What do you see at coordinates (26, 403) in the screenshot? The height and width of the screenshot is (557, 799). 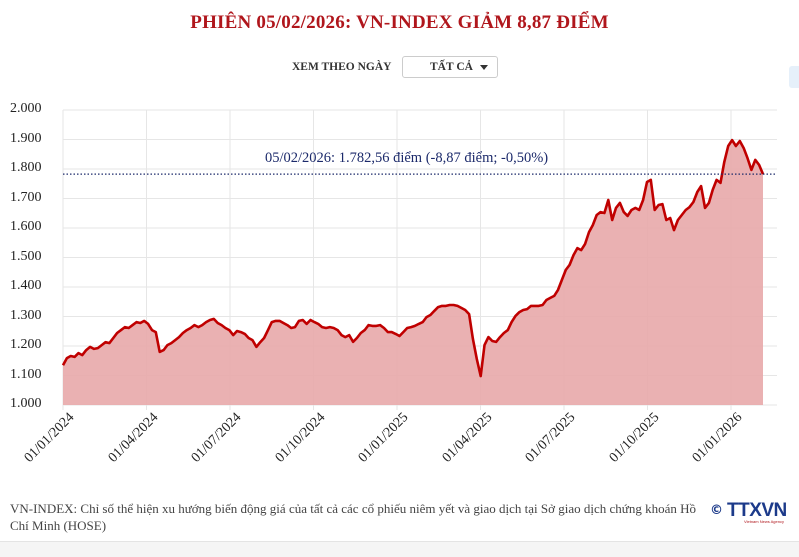 I see `y-tick-label: 1.000` at bounding box center [26, 403].